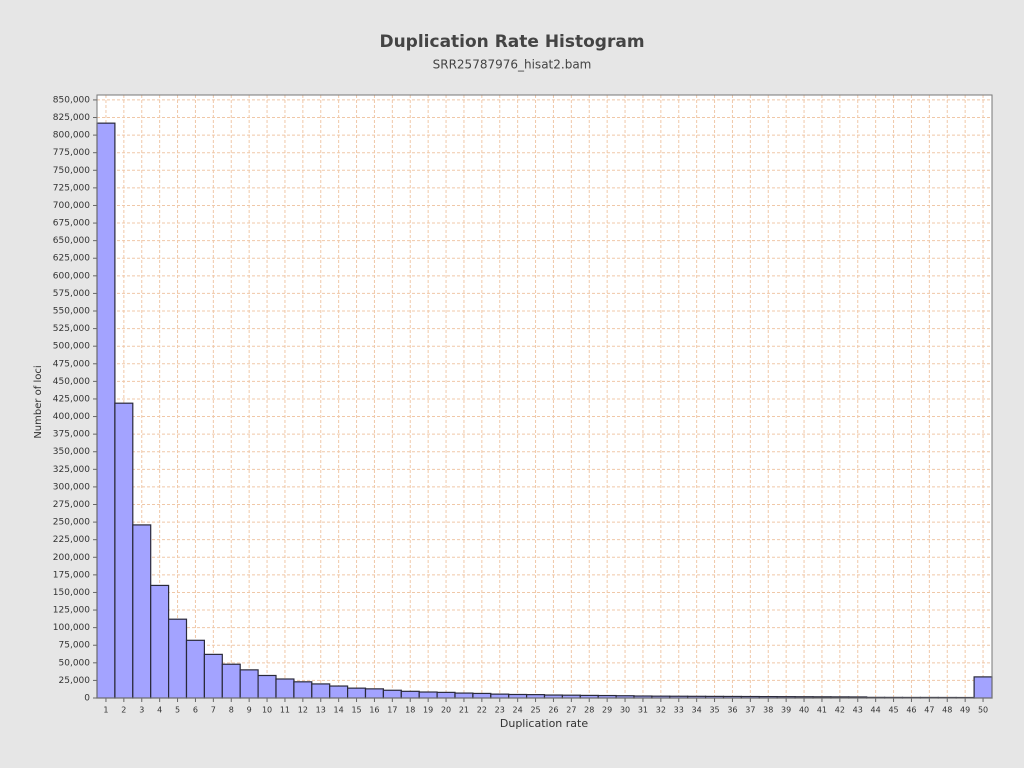  What do you see at coordinates (339, 710) in the screenshot?
I see `x-tick-label: 14` at bounding box center [339, 710].